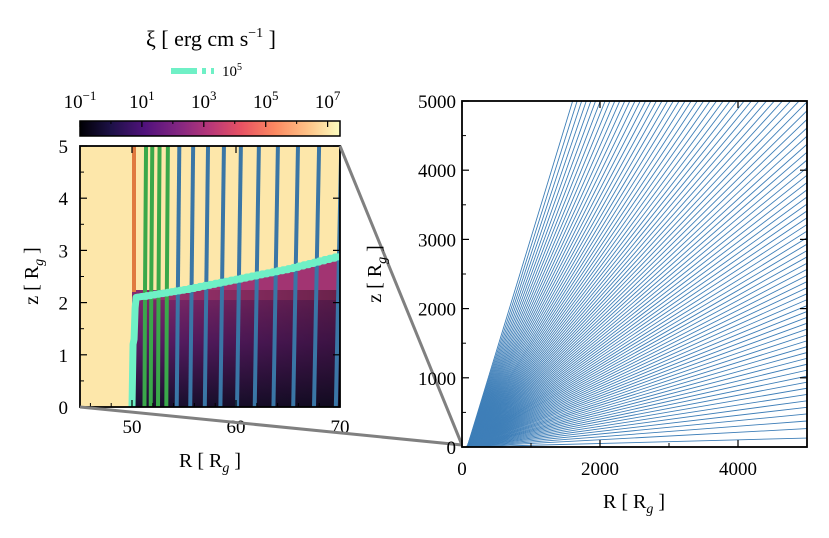  I want to click on right-y-tick-label: 1000, so click(437, 379).